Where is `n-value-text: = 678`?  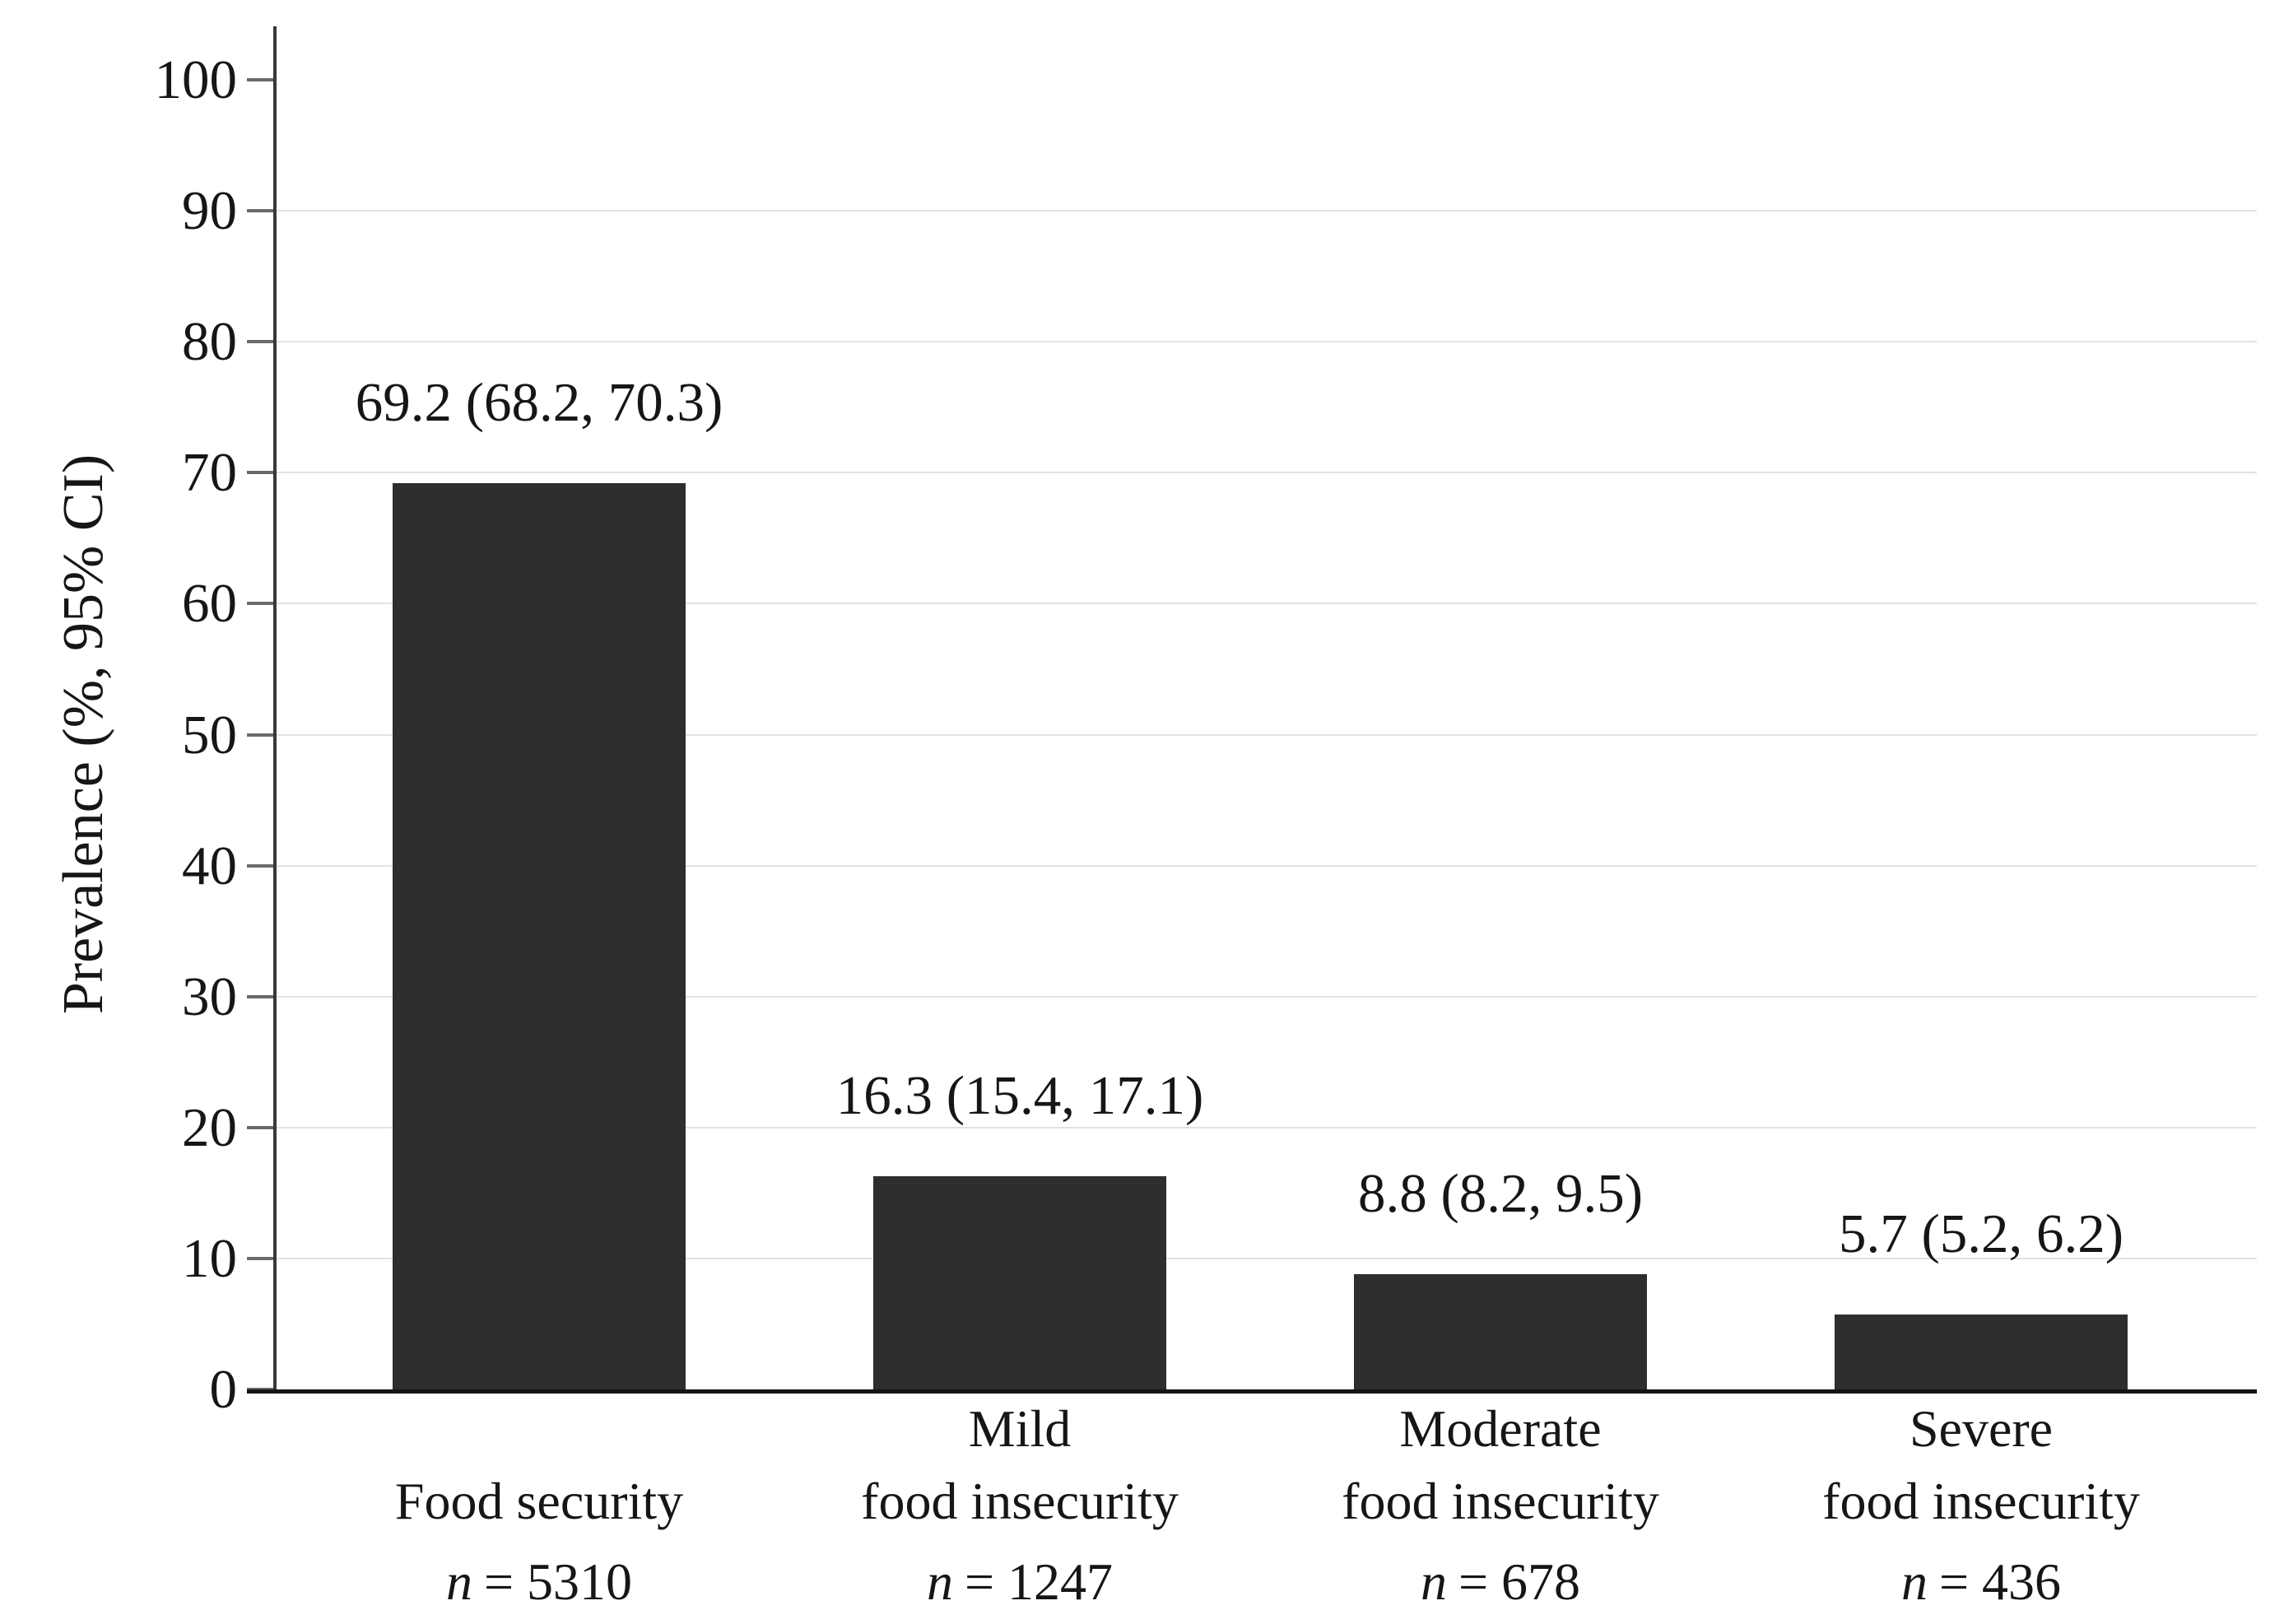 n-value-text: = 678 is located at coordinates (1519, 1581).